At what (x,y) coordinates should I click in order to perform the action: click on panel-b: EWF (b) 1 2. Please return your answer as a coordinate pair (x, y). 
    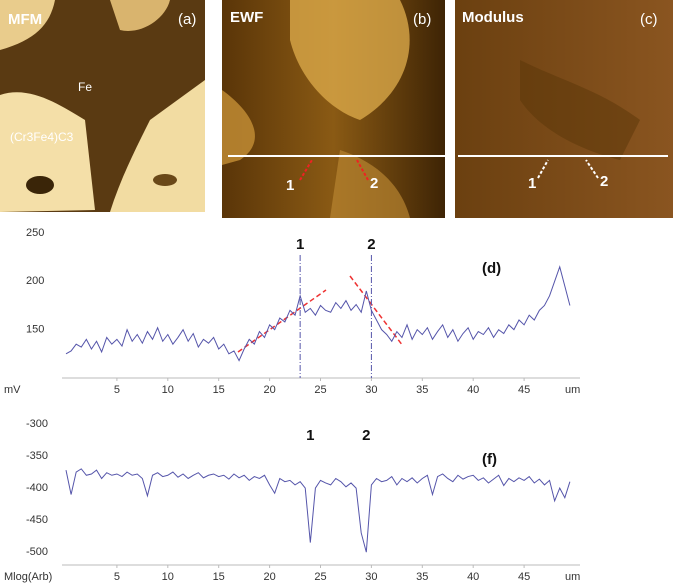
    Looking at the image, I should click on (333, 109).